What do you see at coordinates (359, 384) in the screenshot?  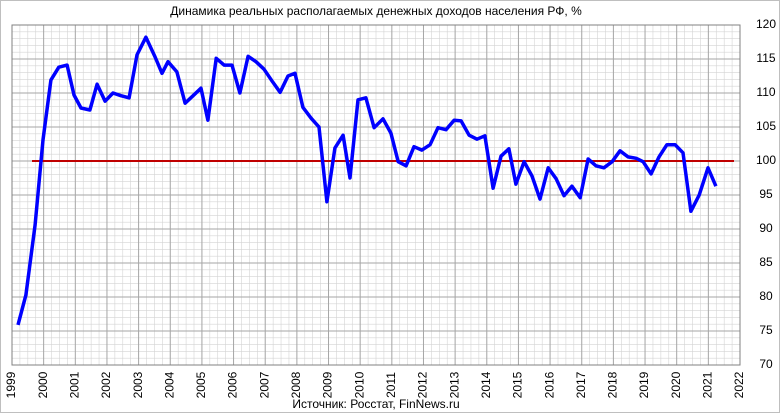 I see `x-tick-label: 2010` at bounding box center [359, 384].